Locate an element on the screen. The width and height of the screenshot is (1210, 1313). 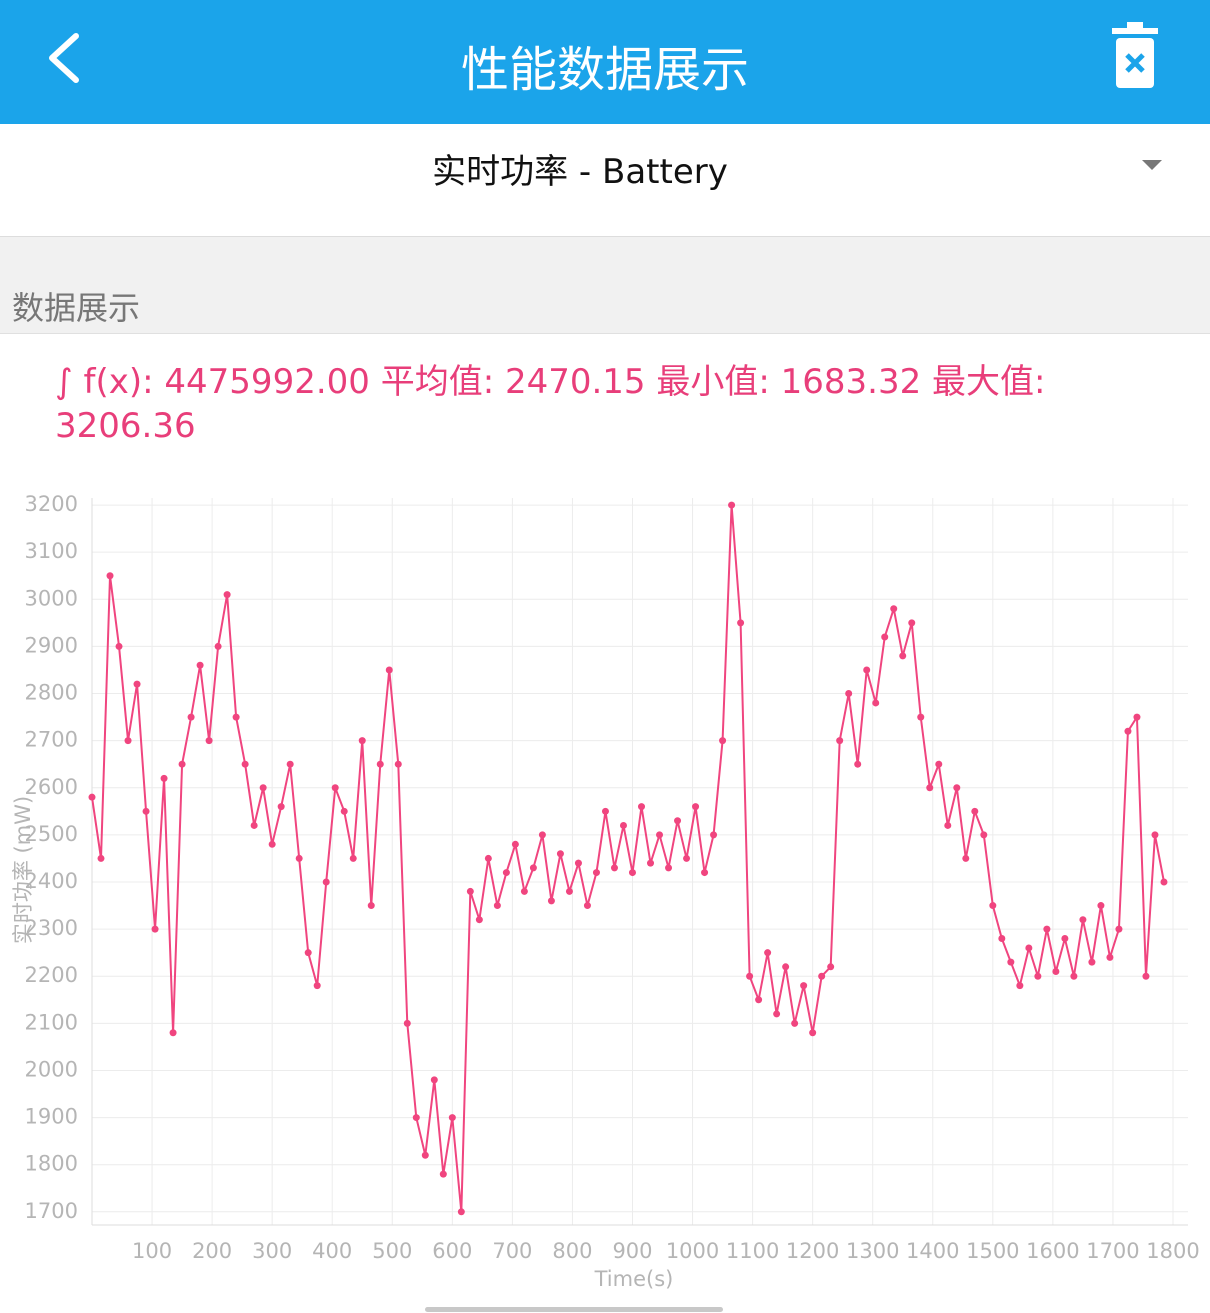
y-tick-label: 1700 is located at coordinates (51, 1211).